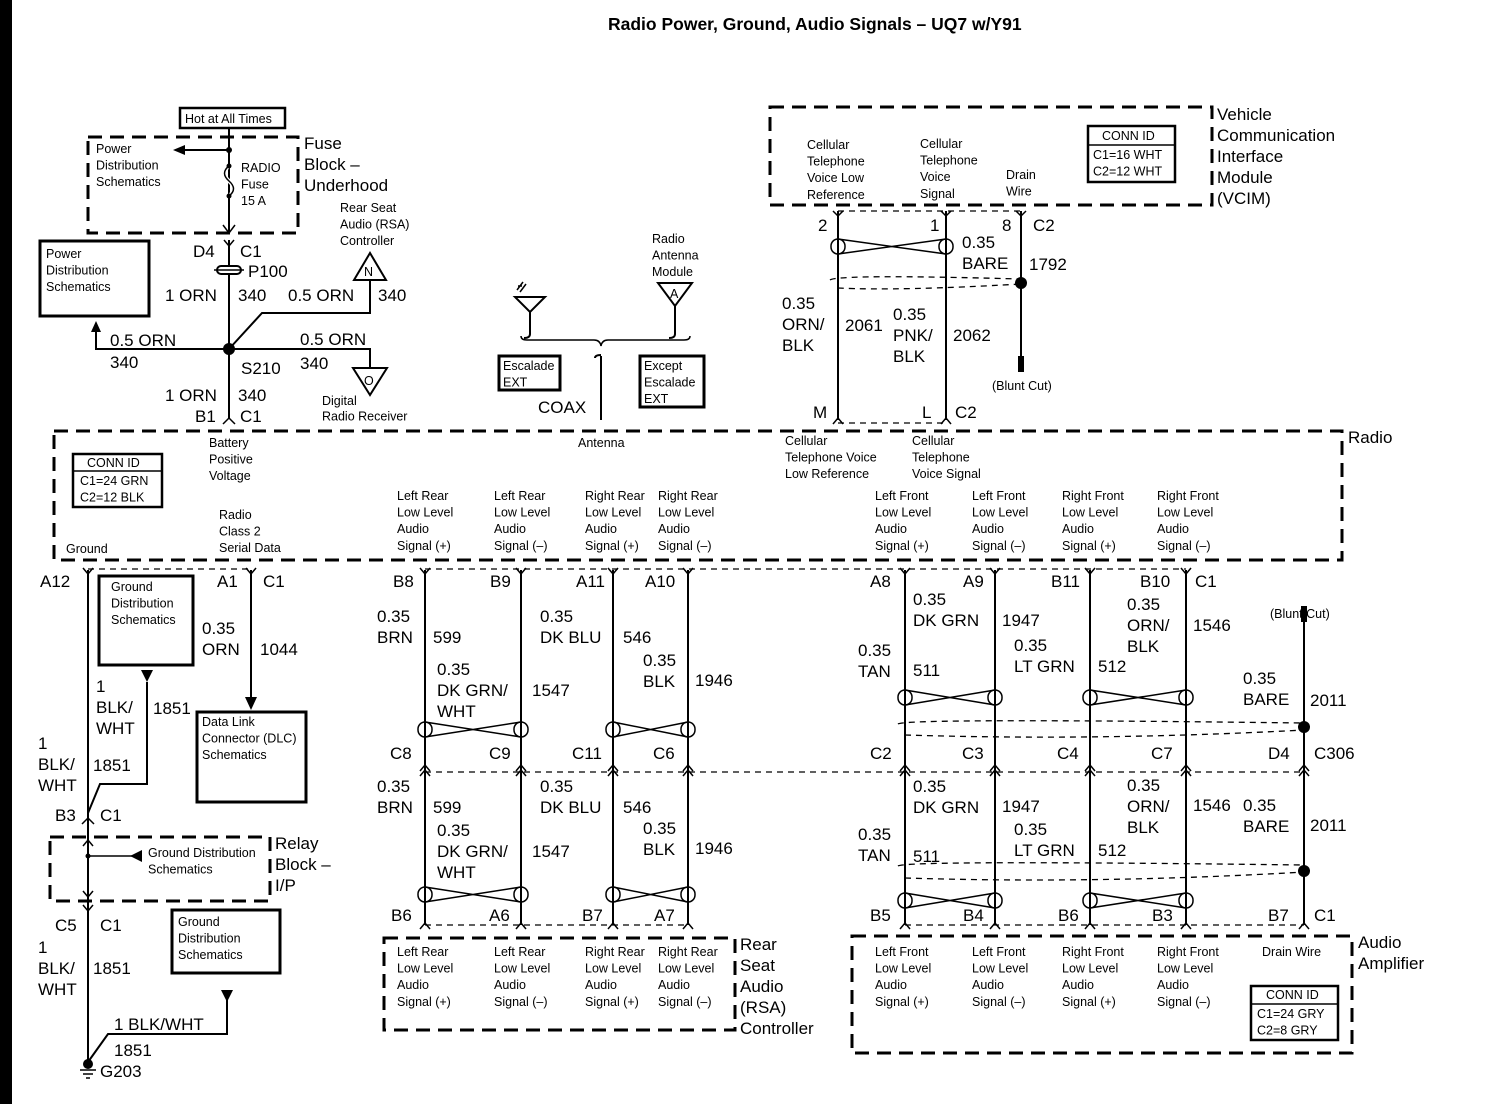 The width and height of the screenshot is (1504, 1104). I want to click on pin-label: B7, so click(592, 915).